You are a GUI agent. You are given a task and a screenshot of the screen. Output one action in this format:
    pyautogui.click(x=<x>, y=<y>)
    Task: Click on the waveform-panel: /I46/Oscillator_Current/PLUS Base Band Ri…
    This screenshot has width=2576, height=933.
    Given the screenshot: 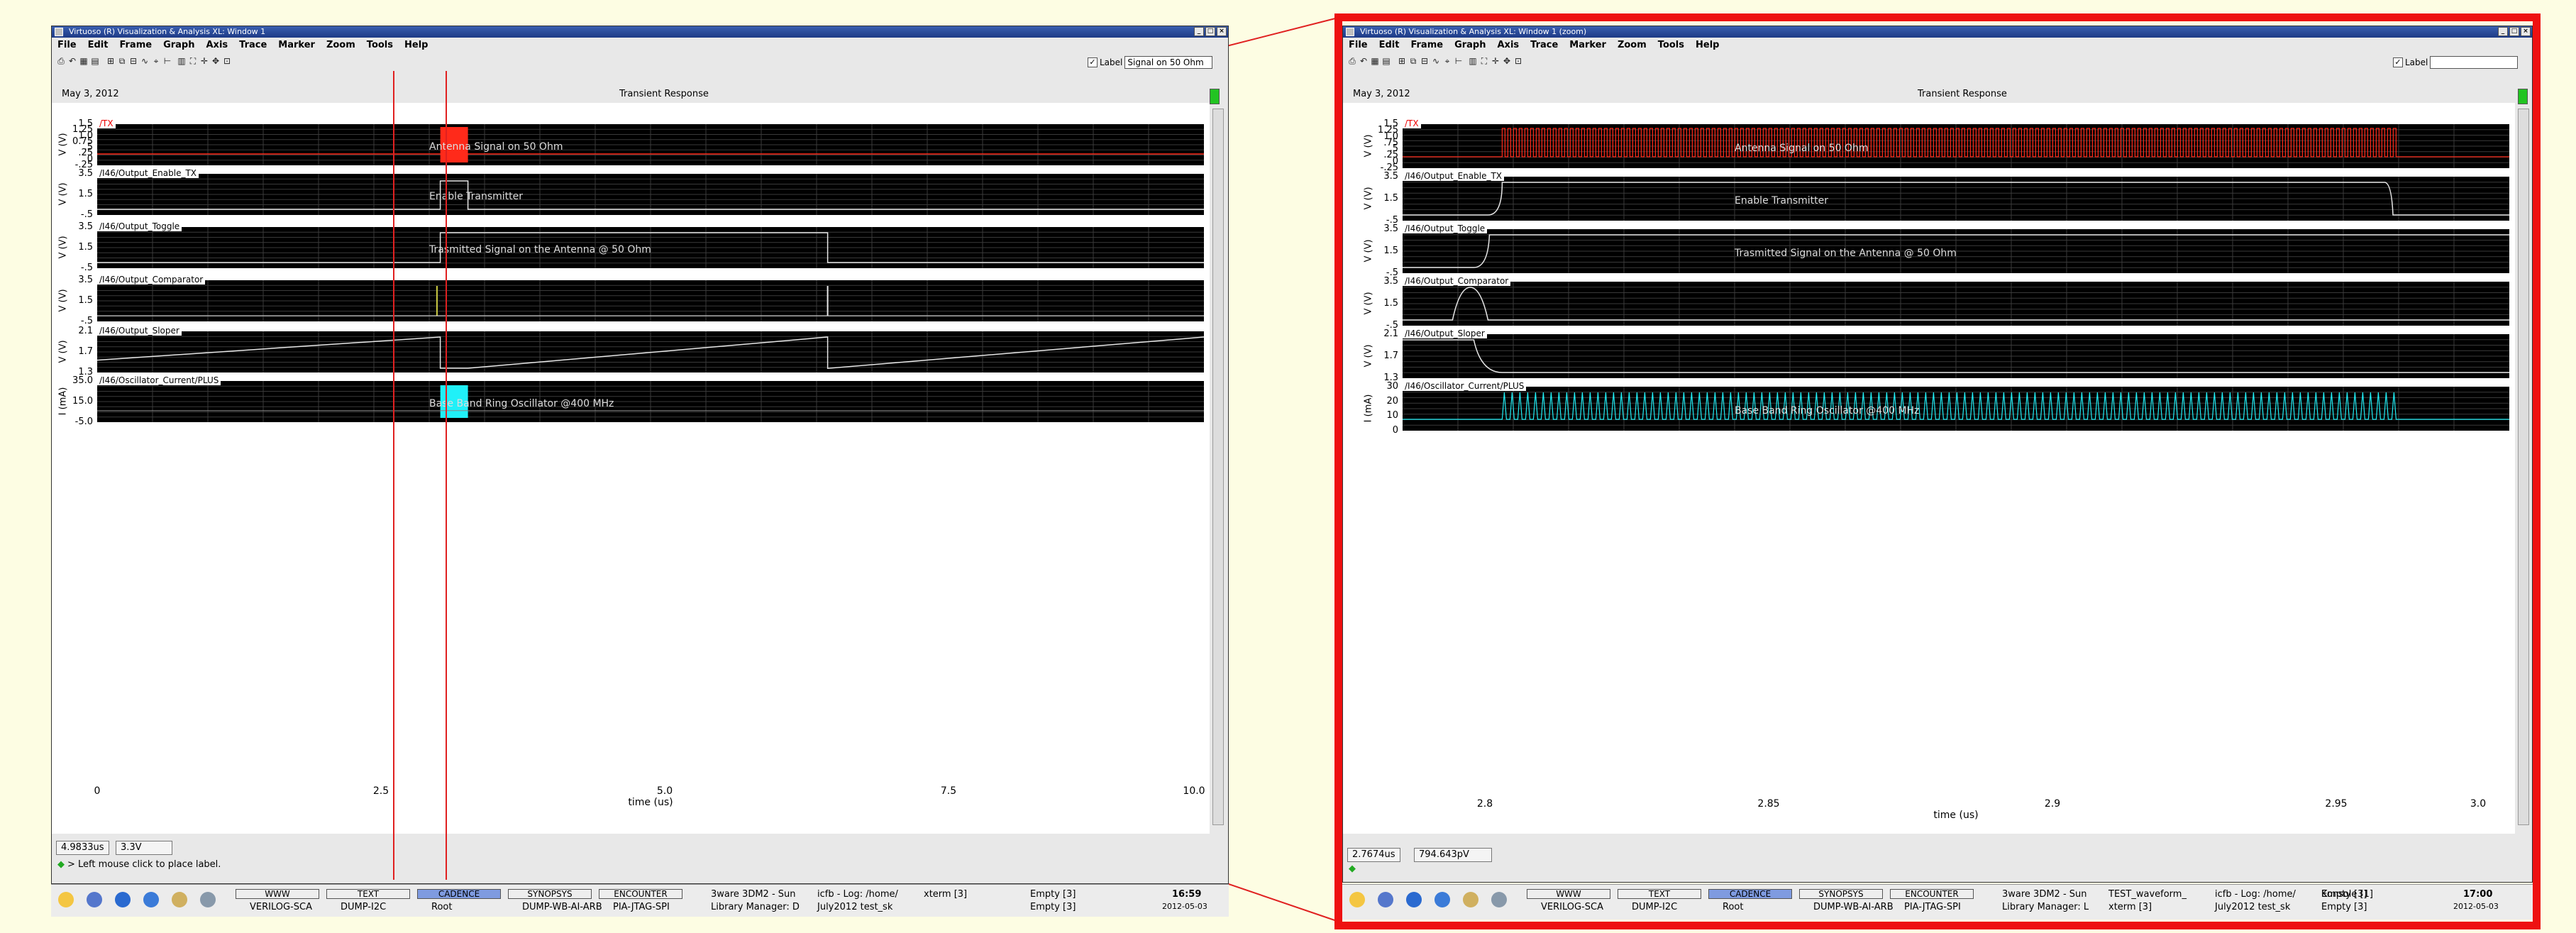 What is the action you would take?
    pyautogui.click(x=650, y=398)
    